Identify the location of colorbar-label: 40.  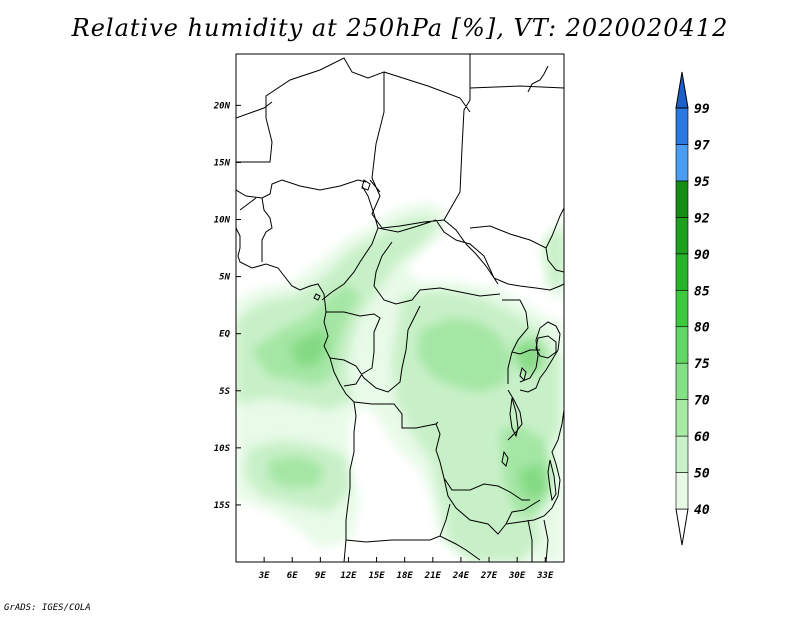
(702, 510).